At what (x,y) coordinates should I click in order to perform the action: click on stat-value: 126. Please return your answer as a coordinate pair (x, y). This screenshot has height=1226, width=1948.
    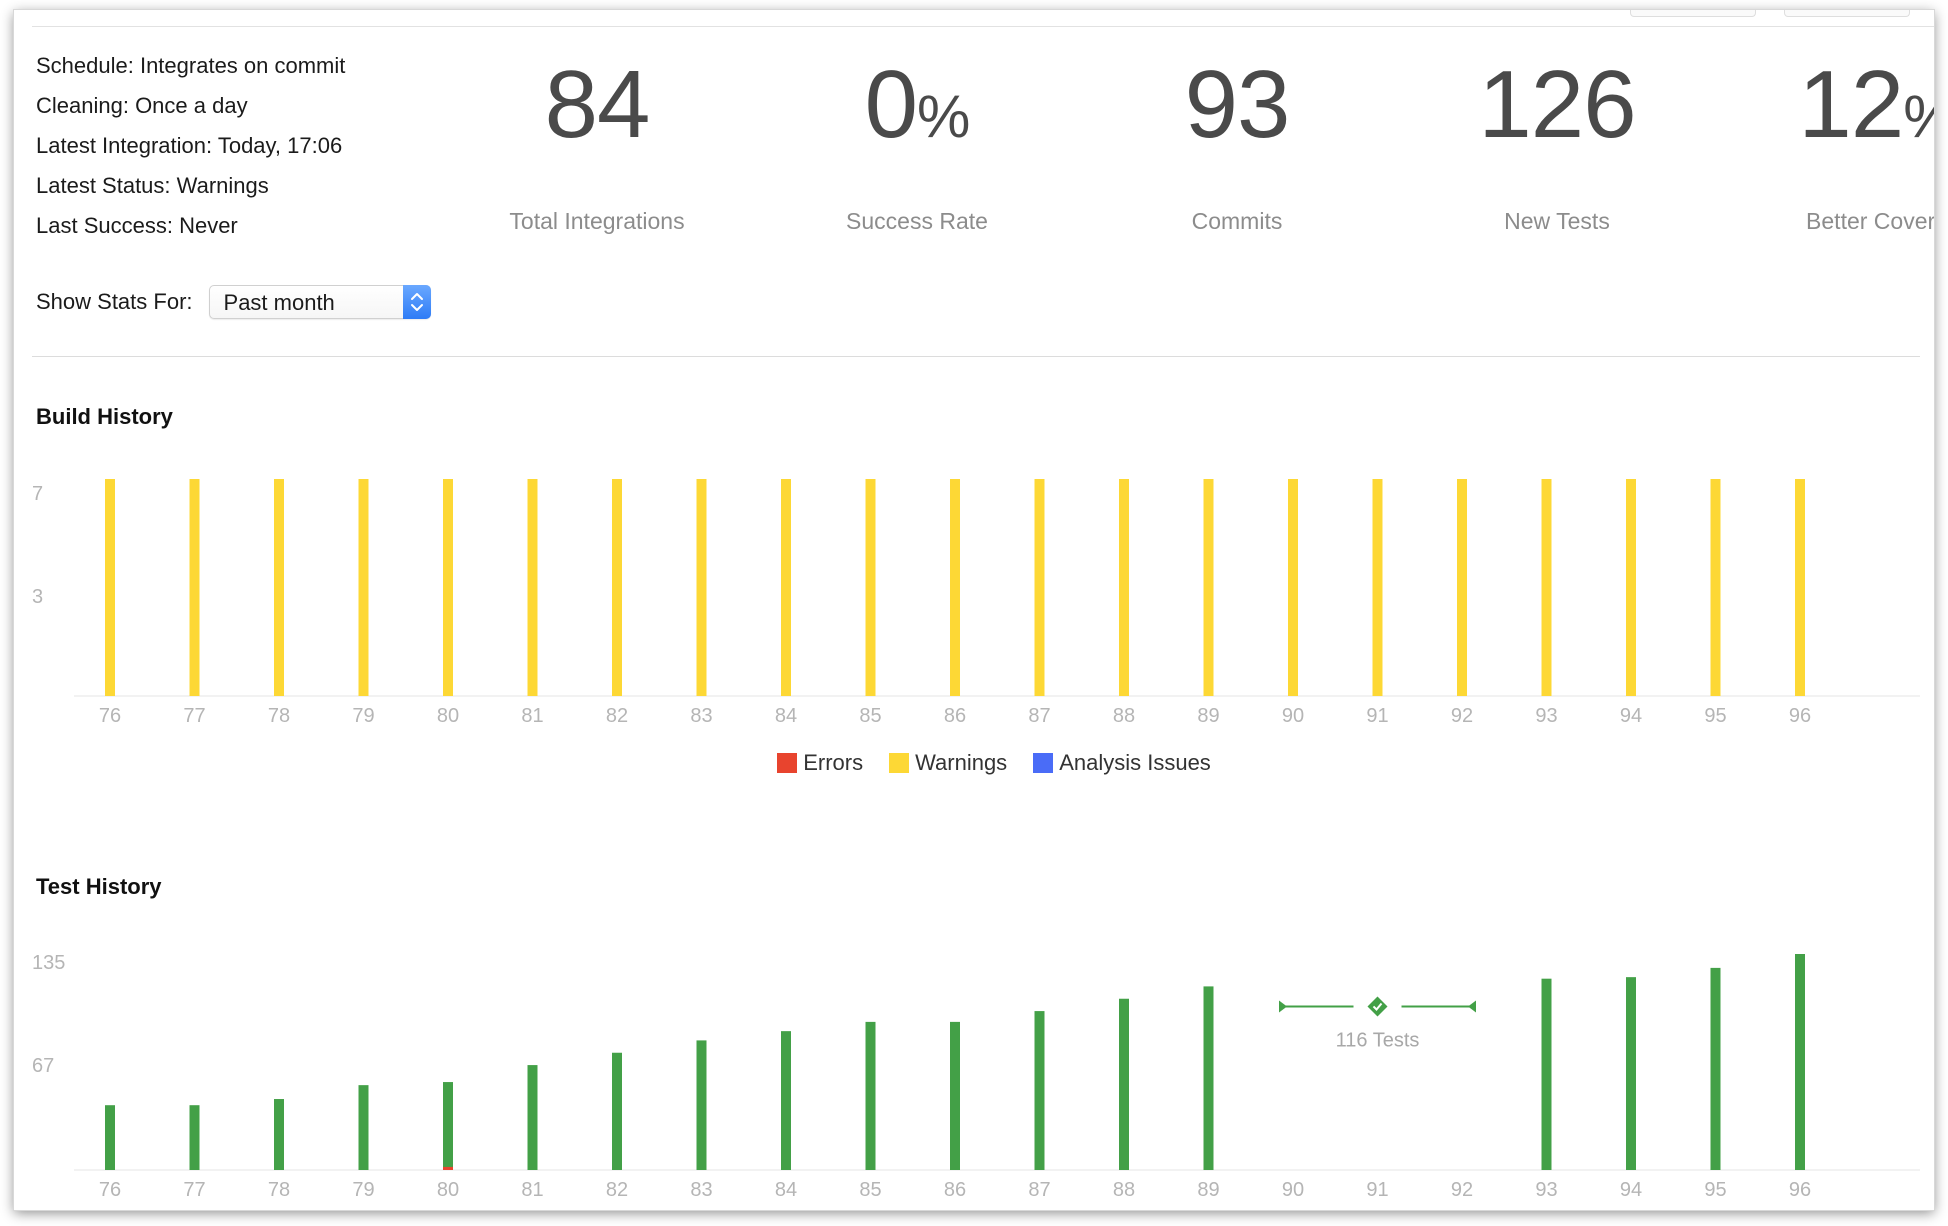
    Looking at the image, I should click on (1557, 104).